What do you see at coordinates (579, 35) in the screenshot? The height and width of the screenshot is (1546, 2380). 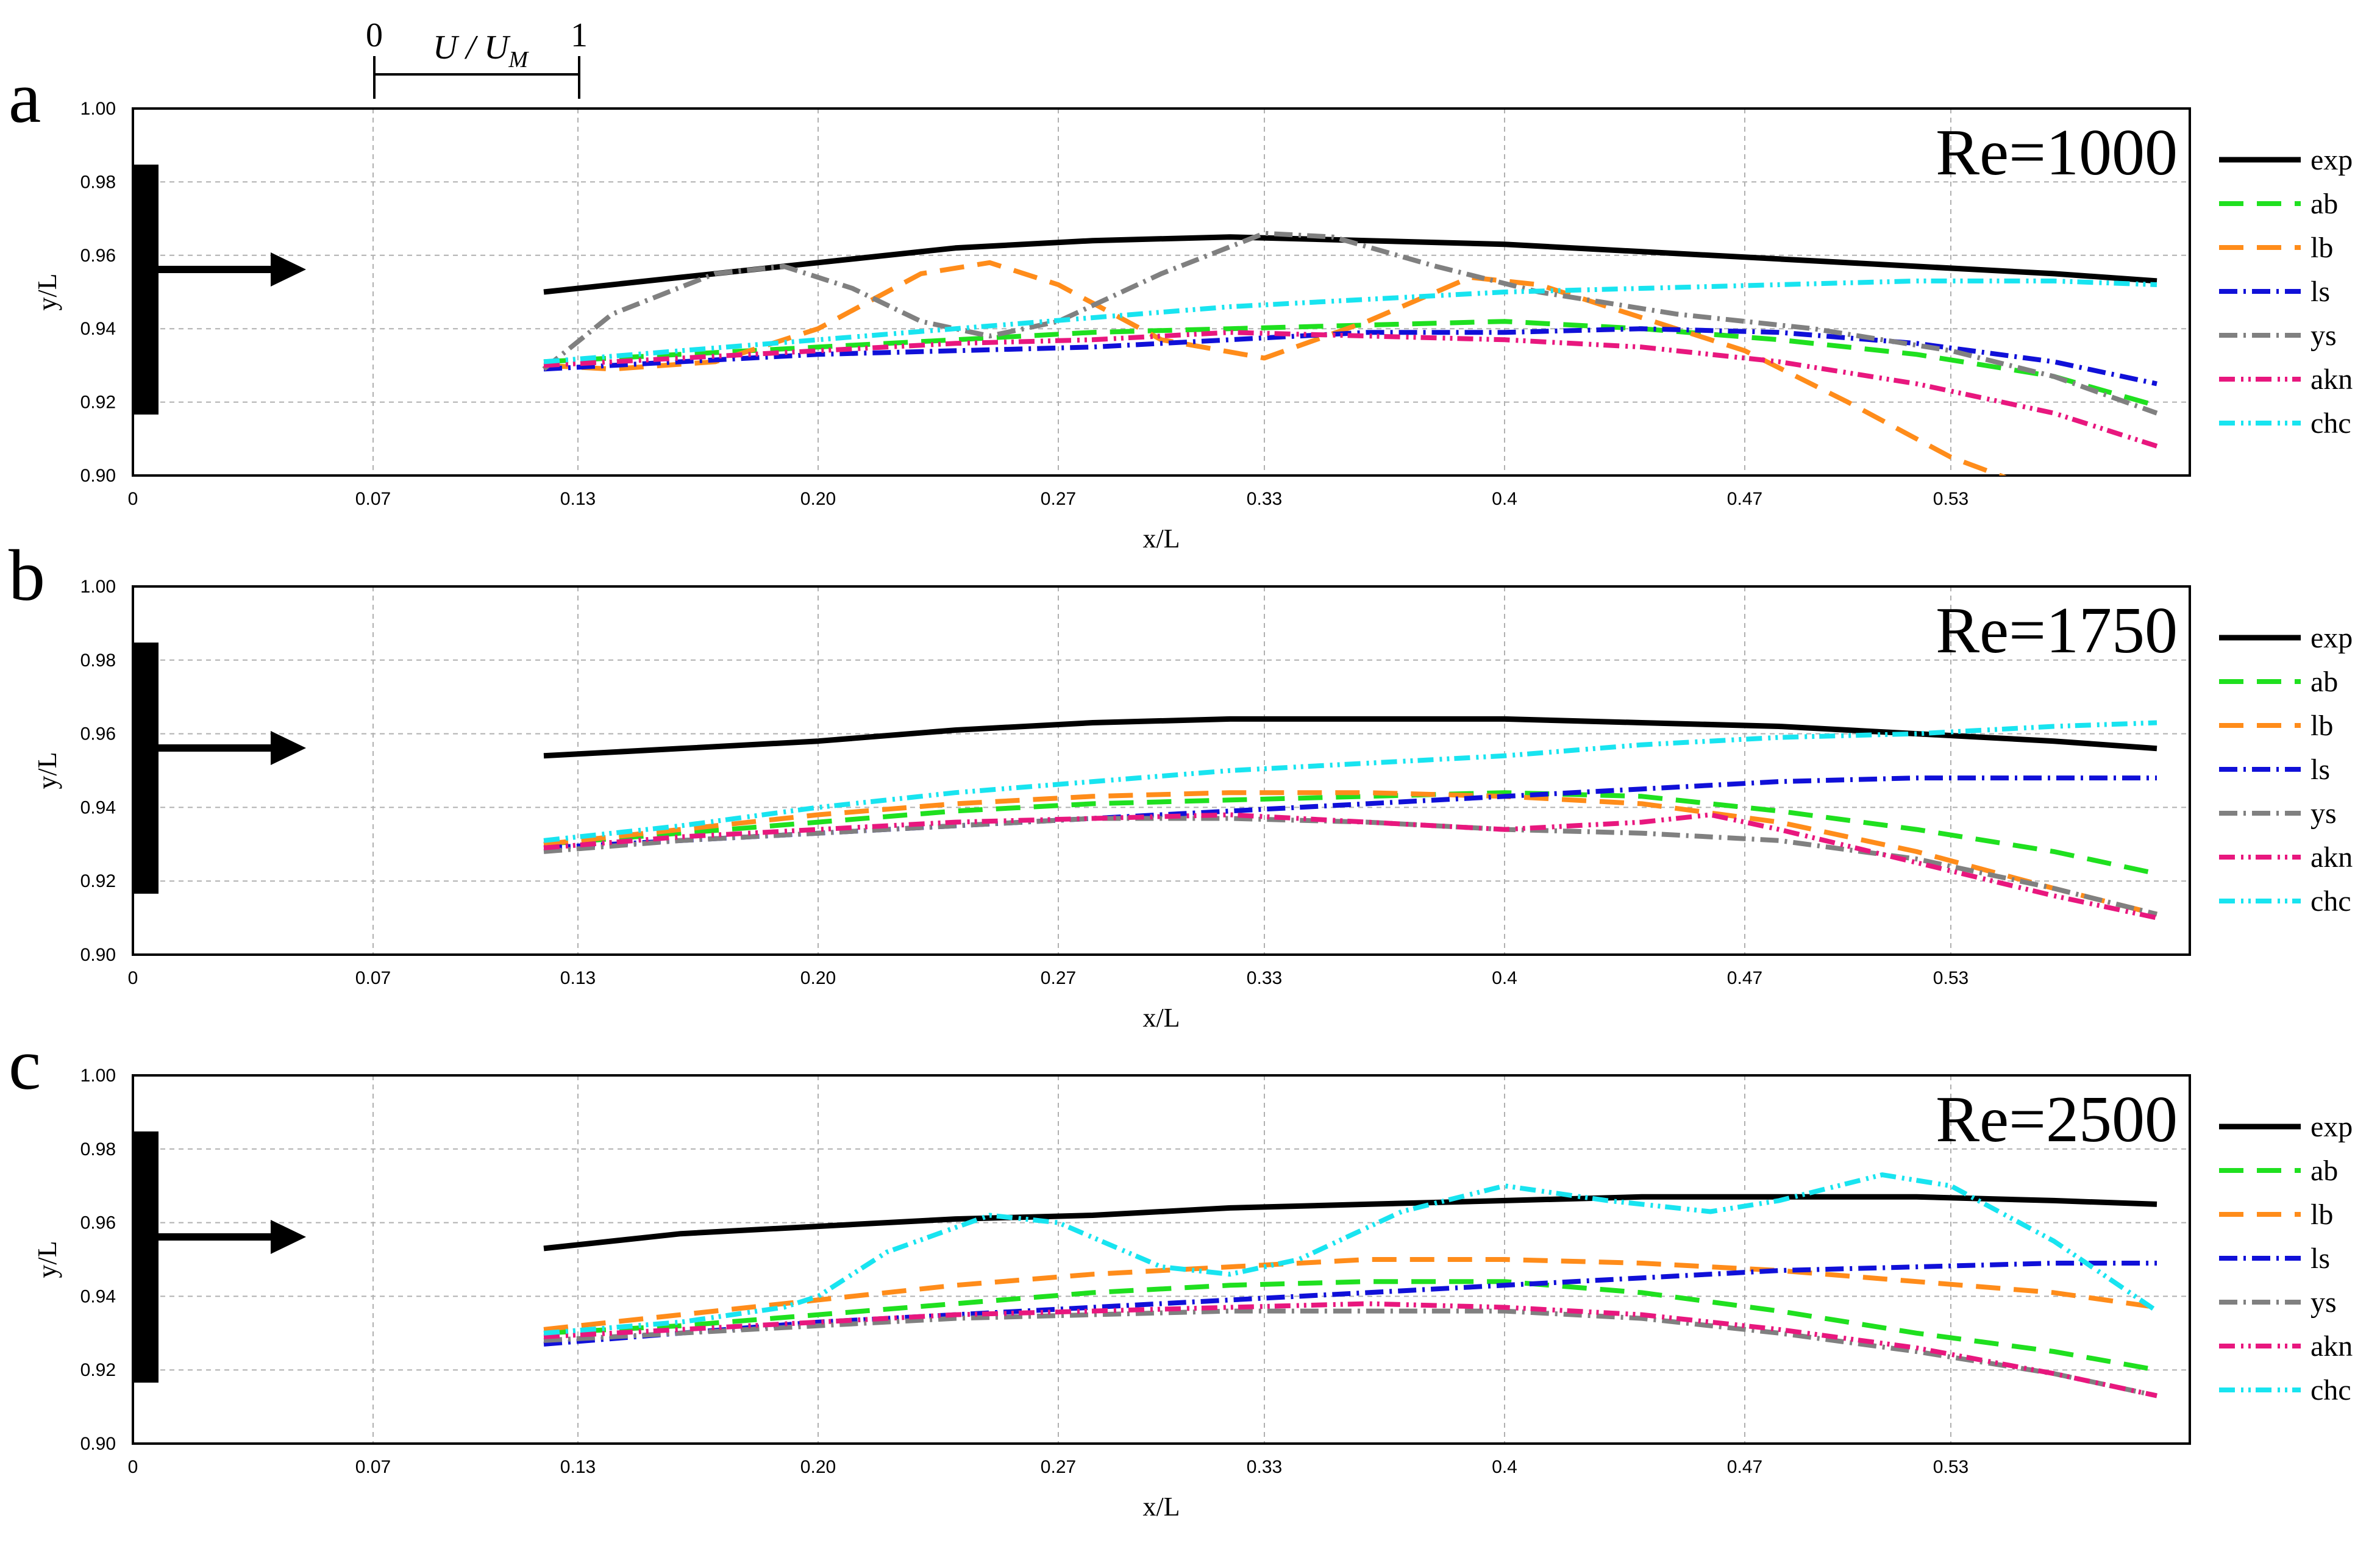 I see `scale-right-label: 1` at bounding box center [579, 35].